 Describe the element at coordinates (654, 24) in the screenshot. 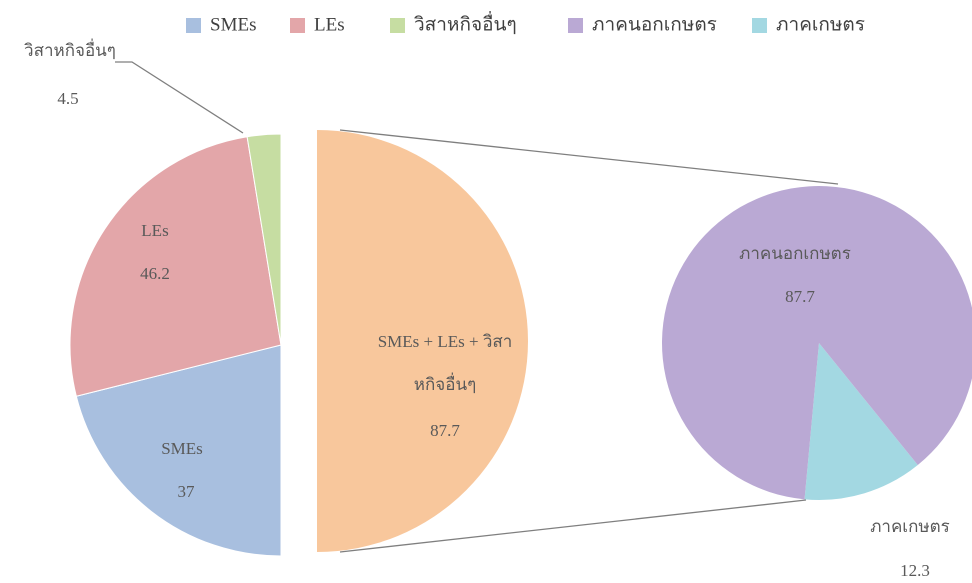

I see `legend-label: ภาคนอกเกษตร` at that location.